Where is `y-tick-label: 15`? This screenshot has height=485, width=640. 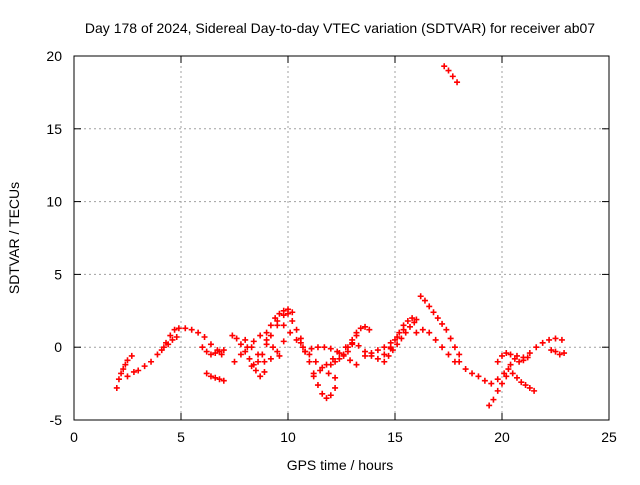 y-tick-label: 15 is located at coordinates (54, 129).